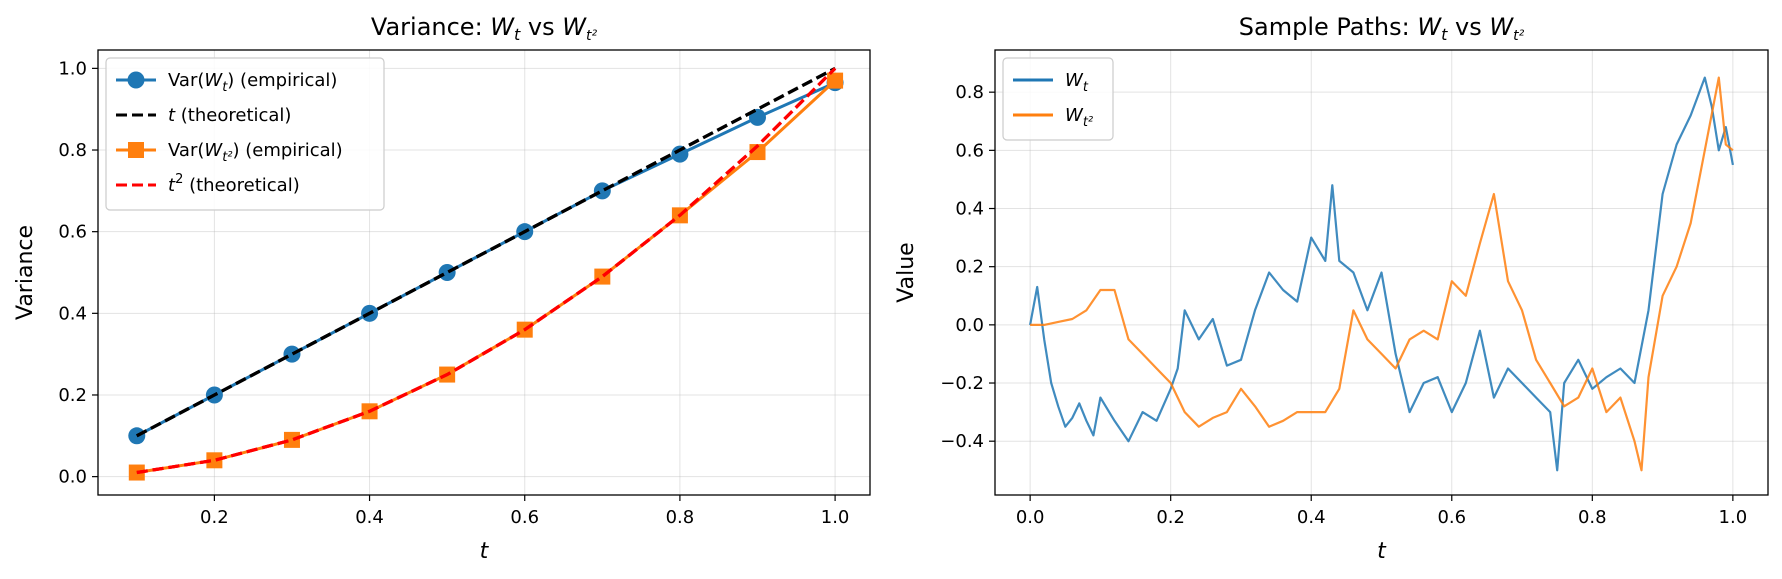 This screenshot has height=579, width=1782. Describe the element at coordinates (962, 383) in the screenshot. I see `y-tick-label: −0.2` at that location.